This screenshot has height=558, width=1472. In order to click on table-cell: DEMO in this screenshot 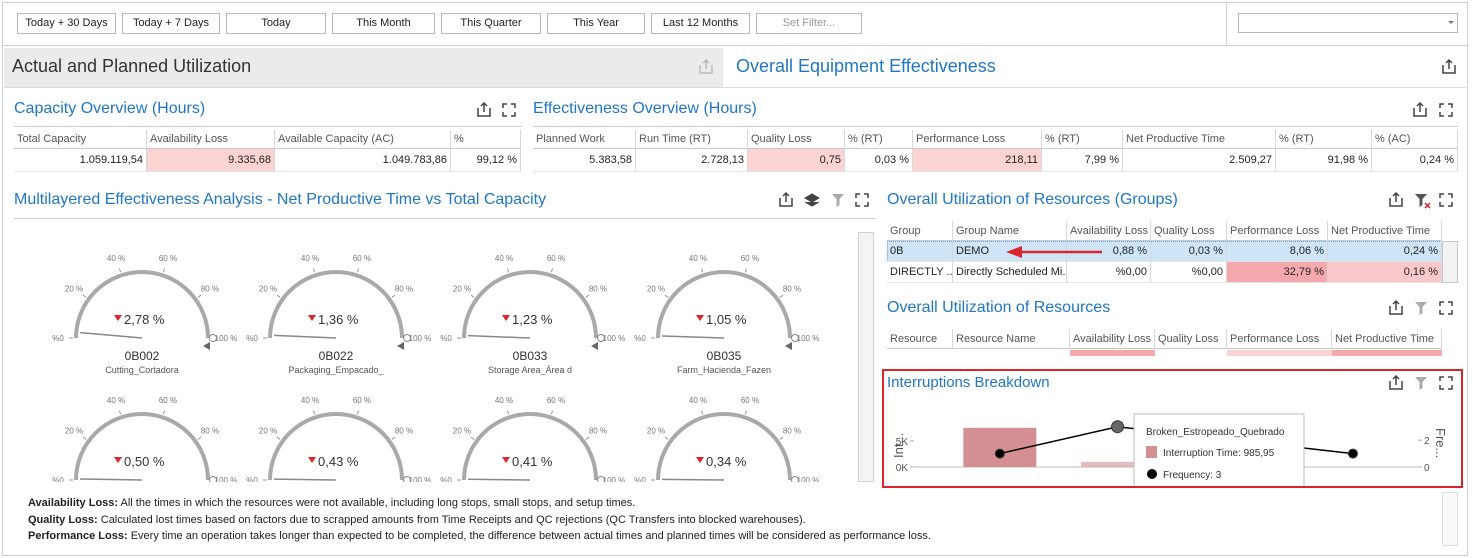, I will do `click(1010, 251)`.